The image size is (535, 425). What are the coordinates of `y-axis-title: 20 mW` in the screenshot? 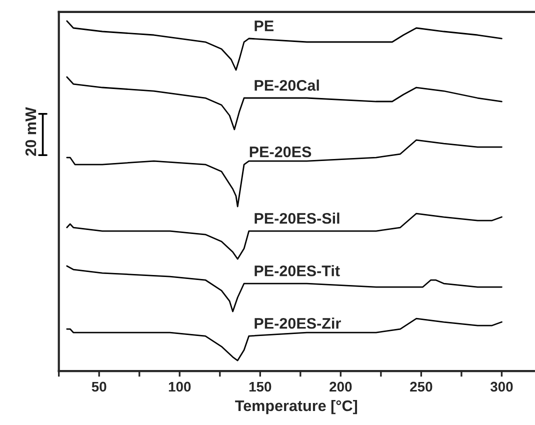 It's located at (30, 131).